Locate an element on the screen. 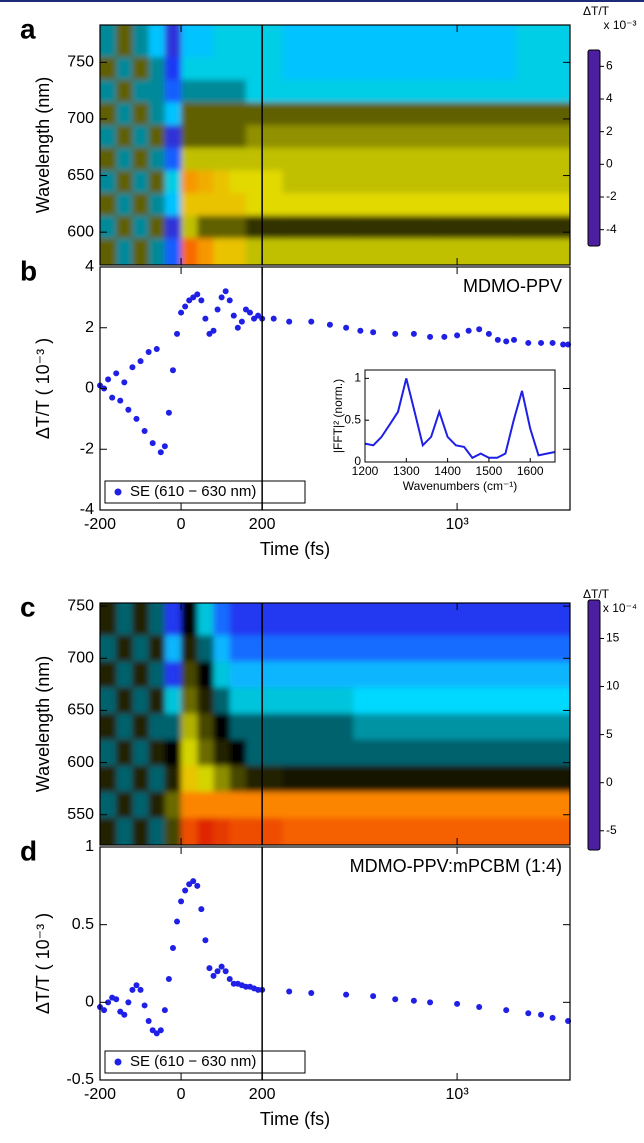 Image resolution: width=644 pixels, height=1143 pixels. inset-x-label: Wavenumbers (cm⁻¹) is located at coordinates (460, 486).